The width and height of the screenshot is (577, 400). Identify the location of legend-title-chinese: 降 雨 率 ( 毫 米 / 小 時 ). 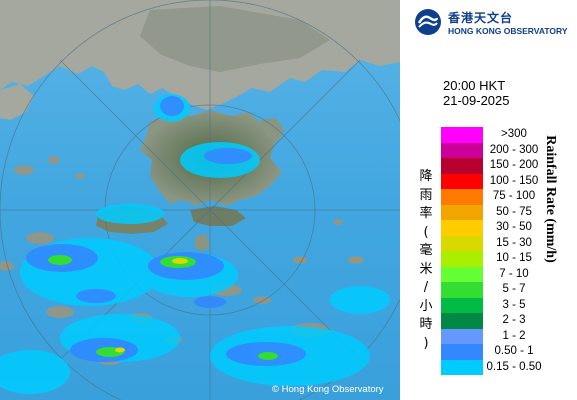
(426, 260).